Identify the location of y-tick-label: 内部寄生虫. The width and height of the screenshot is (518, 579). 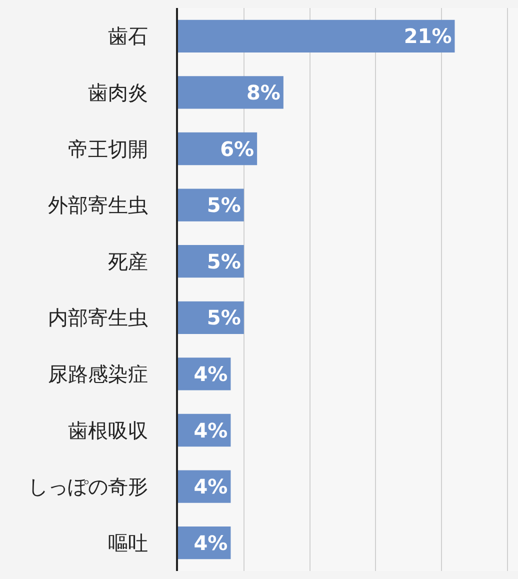
(98, 318).